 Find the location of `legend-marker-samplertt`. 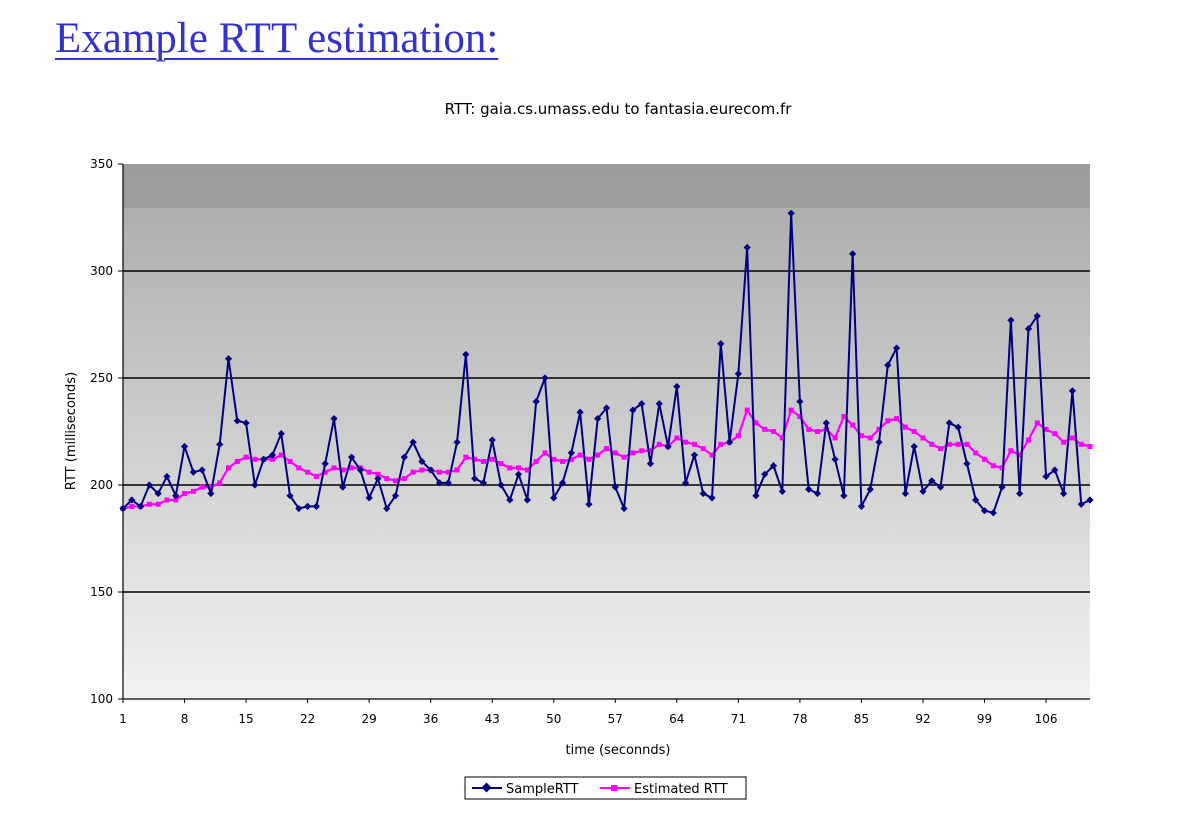

legend-marker-samplertt is located at coordinates (486, 787).